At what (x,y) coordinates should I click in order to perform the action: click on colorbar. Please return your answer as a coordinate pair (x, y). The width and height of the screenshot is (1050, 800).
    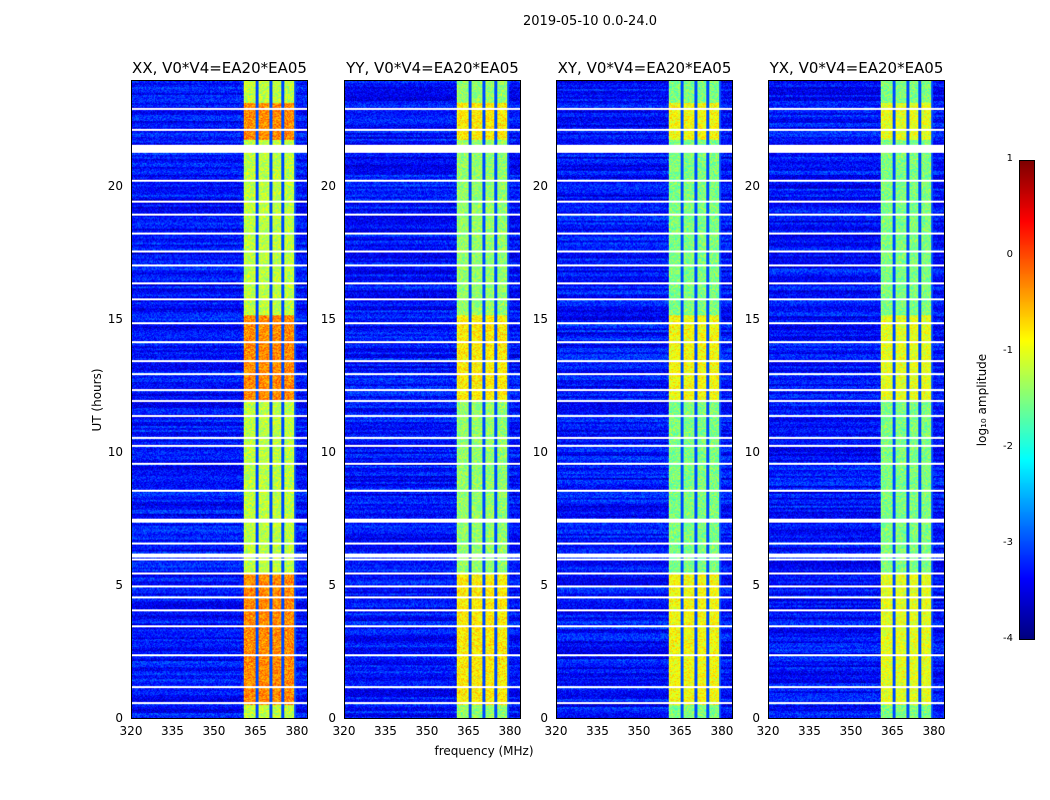
    Looking at the image, I should click on (1027, 400).